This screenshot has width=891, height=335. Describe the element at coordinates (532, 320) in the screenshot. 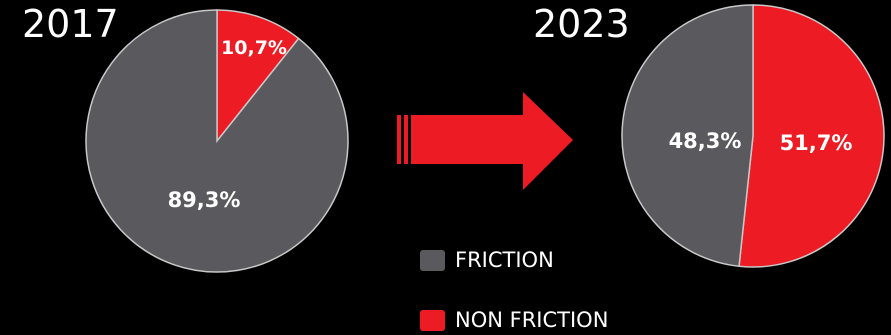

I see `legend-label-non-friction: NON FRICTION` at that location.